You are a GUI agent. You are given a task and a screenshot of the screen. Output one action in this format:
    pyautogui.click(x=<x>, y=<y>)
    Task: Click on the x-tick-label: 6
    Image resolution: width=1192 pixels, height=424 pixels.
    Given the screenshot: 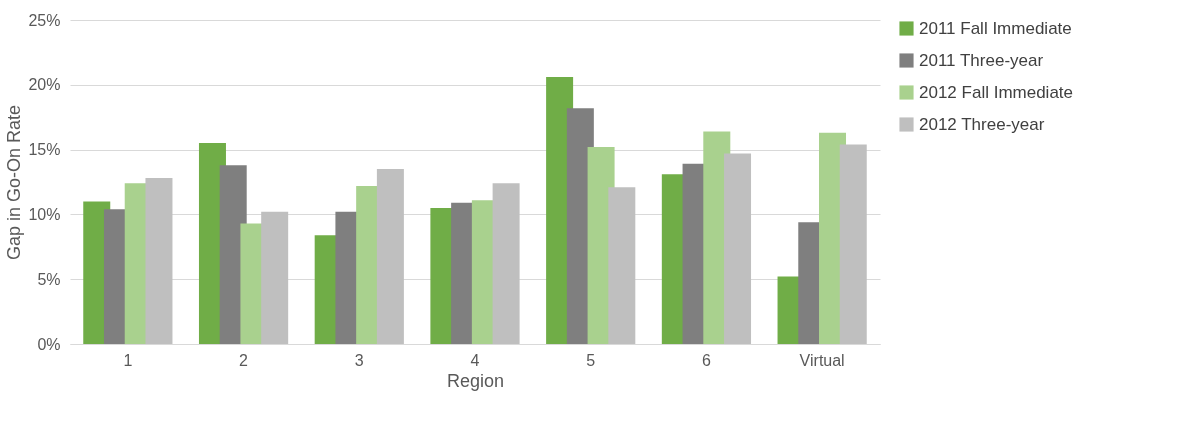 What is the action you would take?
    pyautogui.click(x=706, y=360)
    